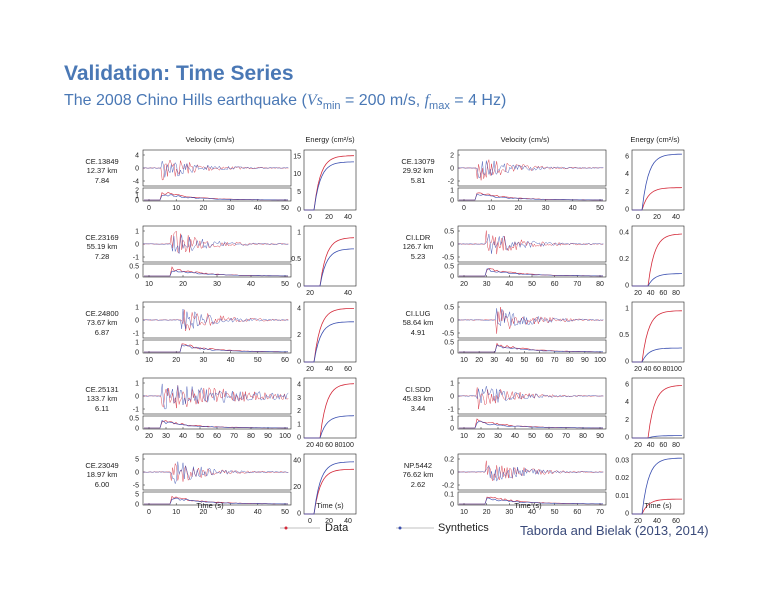 The image size is (776, 600). Describe the element at coordinates (494, 360) in the screenshot. I see `station-8-time-tick: 30` at that location.